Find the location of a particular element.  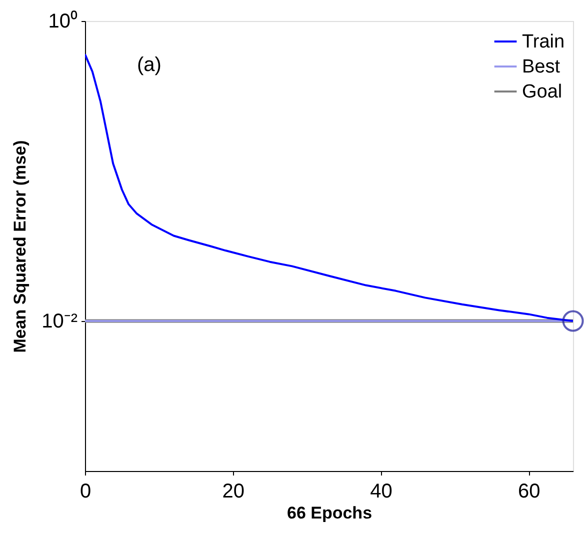

x-tick-label: 60 is located at coordinates (529, 491).